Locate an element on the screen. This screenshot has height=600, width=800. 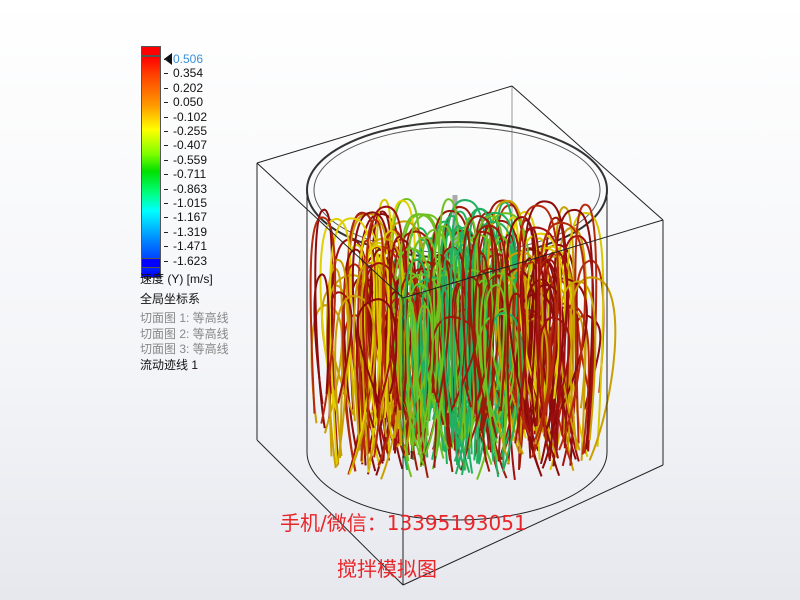
quantity-label: 速度 (Y) [m/s] is located at coordinates (176, 279).